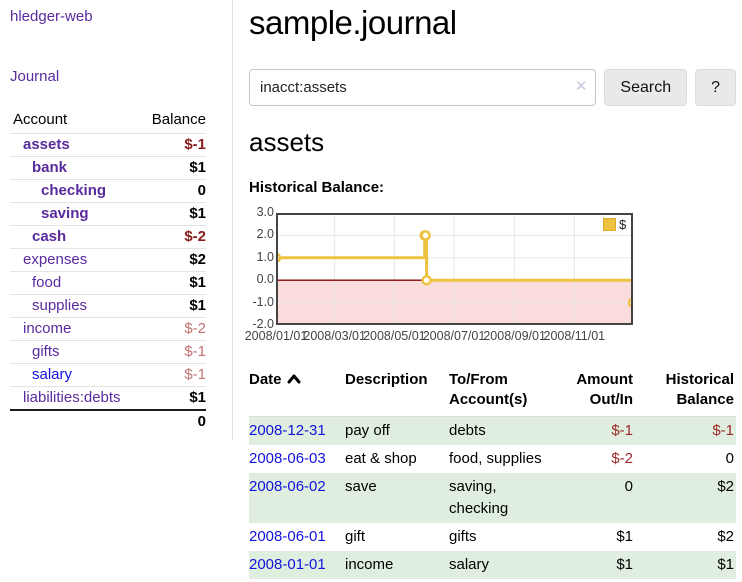 This screenshot has height=582, width=742. What do you see at coordinates (52, 374) in the screenshot?
I see `account-link: salary` at bounding box center [52, 374].